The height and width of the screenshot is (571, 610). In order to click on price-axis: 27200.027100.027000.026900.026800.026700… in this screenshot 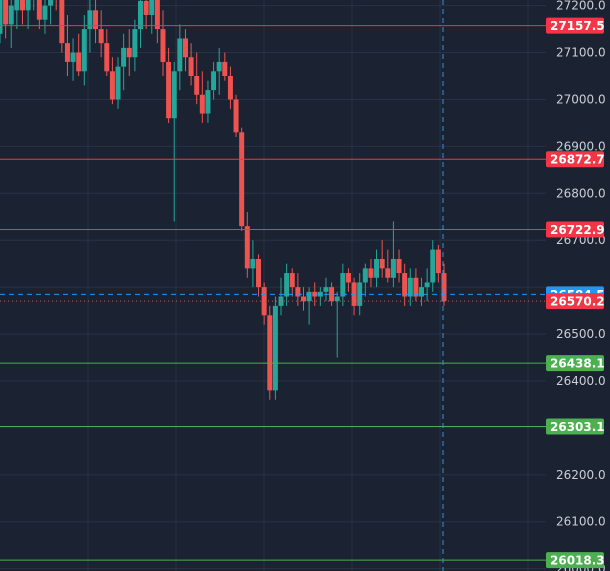, I will do `click(578, 285)`.